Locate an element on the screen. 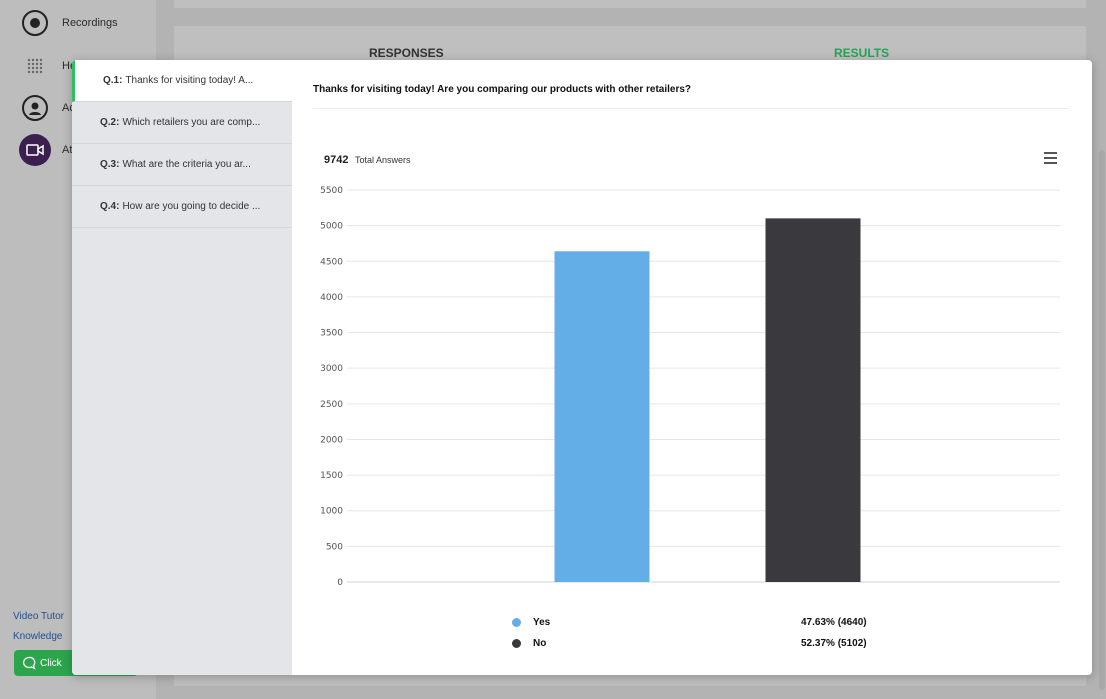  chat-button-label: Click is located at coordinates (51, 663).